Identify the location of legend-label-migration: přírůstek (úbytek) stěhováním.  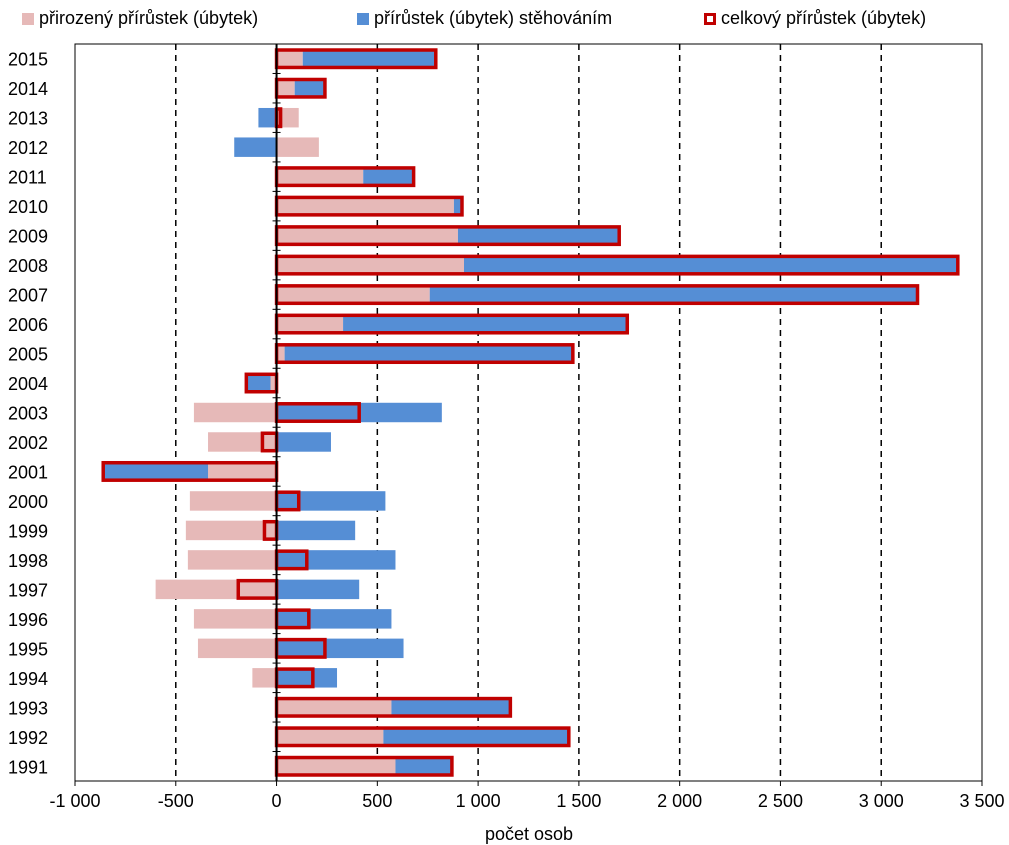
(493, 18).